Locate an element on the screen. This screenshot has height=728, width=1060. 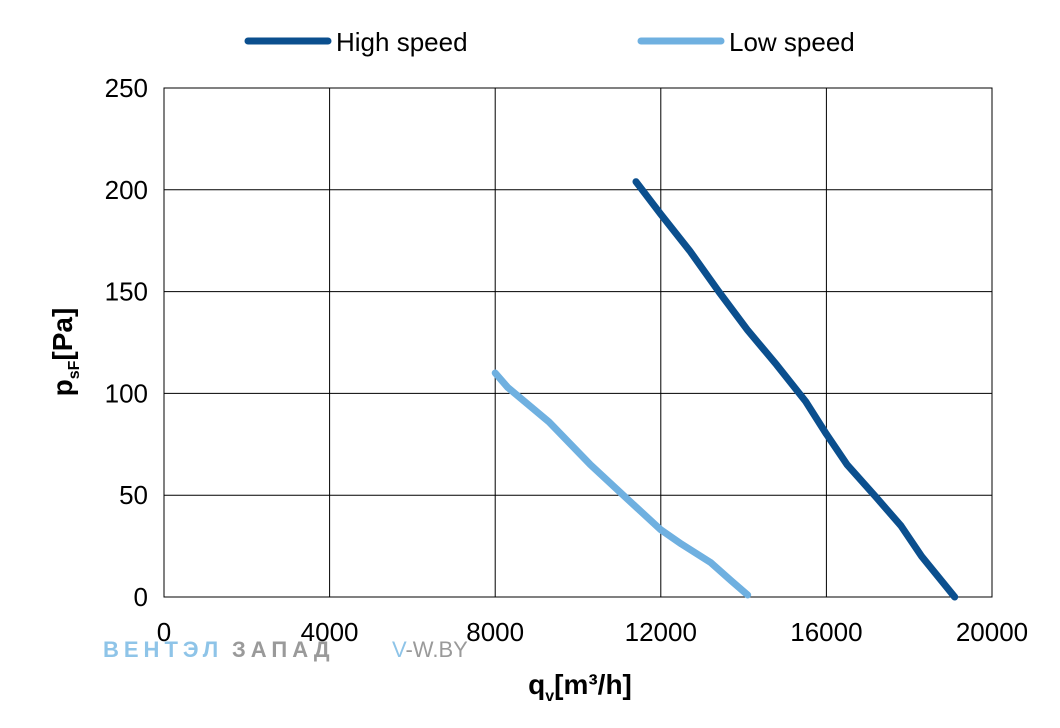
legend-label-high-speed: High speed is located at coordinates (402, 42).